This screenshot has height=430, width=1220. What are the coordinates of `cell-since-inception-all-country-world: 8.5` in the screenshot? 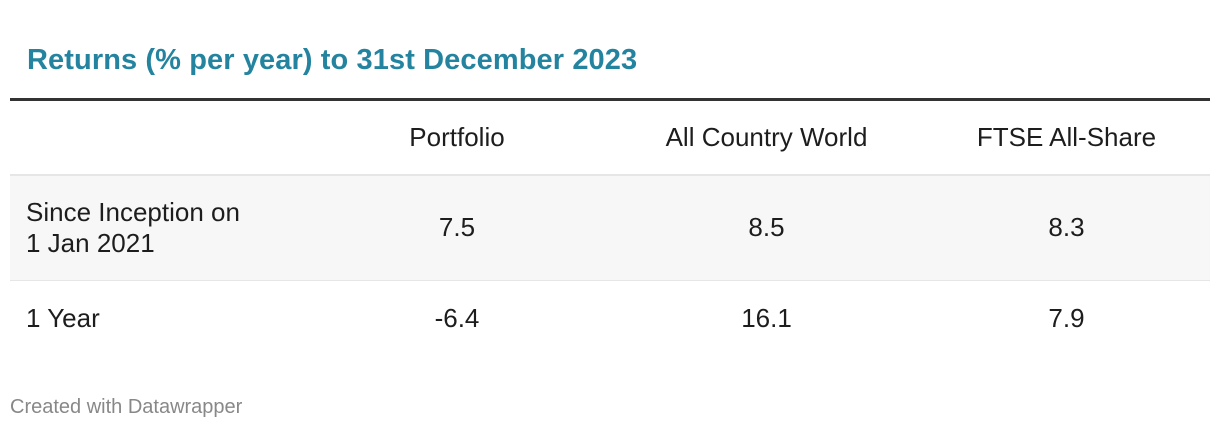 It's located at (766, 227).